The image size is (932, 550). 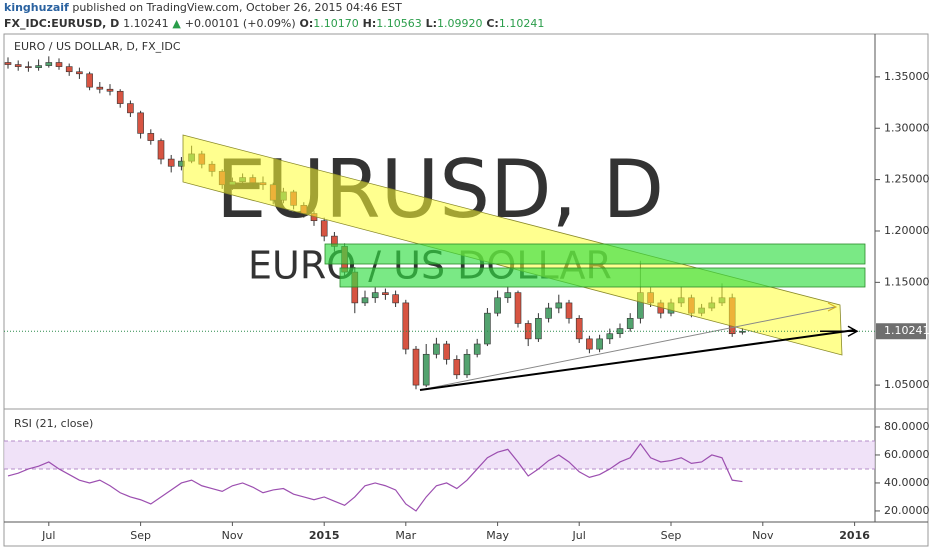 What do you see at coordinates (522, 23) in the screenshot?
I see `c-value: 1.10241` at bounding box center [522, 23].